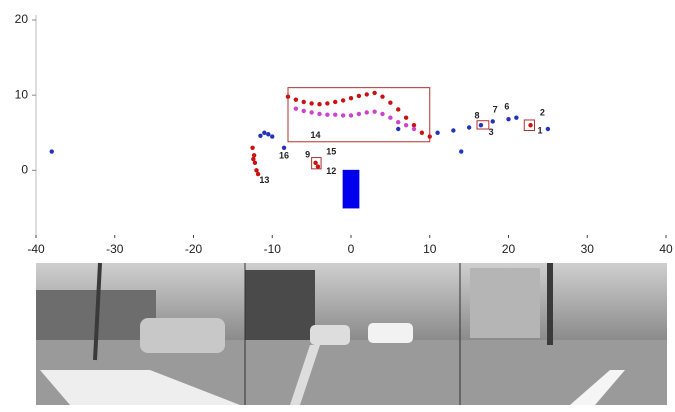  What do you see at coordinates (273, 249) in the screenshot?
I see `x-tick-label: -10` at bounding box center [273, 249].